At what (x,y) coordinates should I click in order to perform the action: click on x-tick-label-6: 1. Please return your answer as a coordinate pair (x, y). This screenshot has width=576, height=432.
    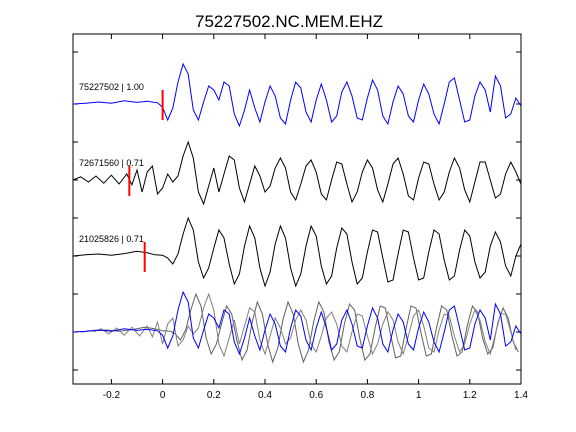
    Looking at the image, I should click on (419, 395).